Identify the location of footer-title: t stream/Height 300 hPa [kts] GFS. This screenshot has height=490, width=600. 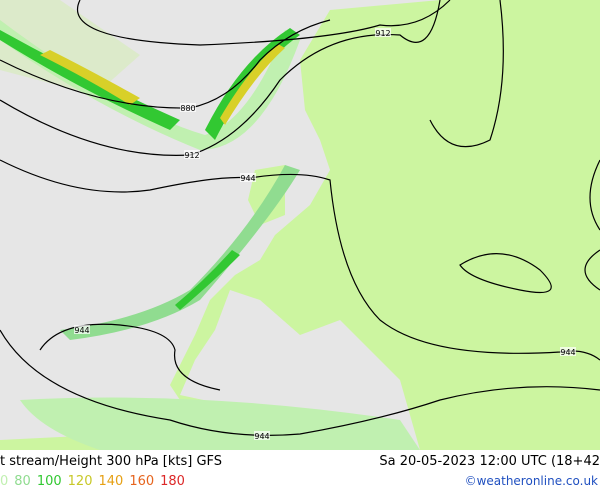
(111, 461).